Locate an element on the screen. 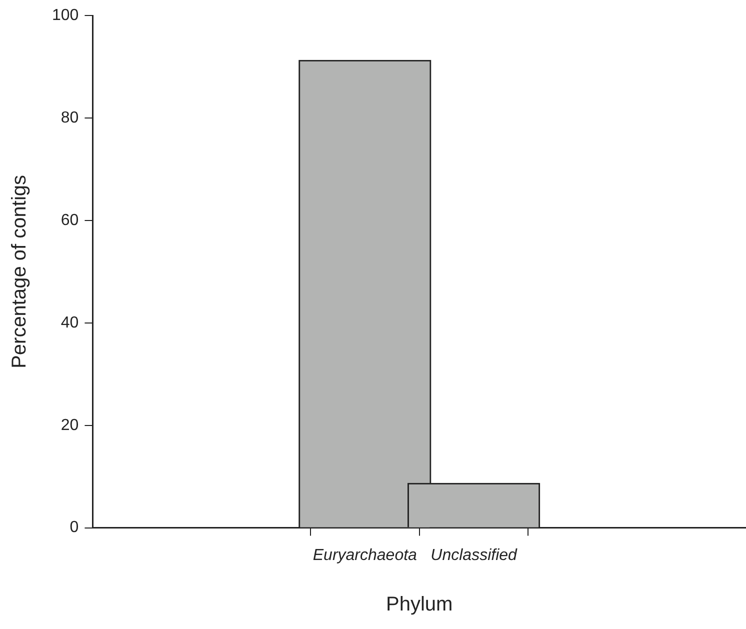 The width and height of the screenshot is (746, 629). x-tick-label: Unclassified is located at coordinates (474, 555).